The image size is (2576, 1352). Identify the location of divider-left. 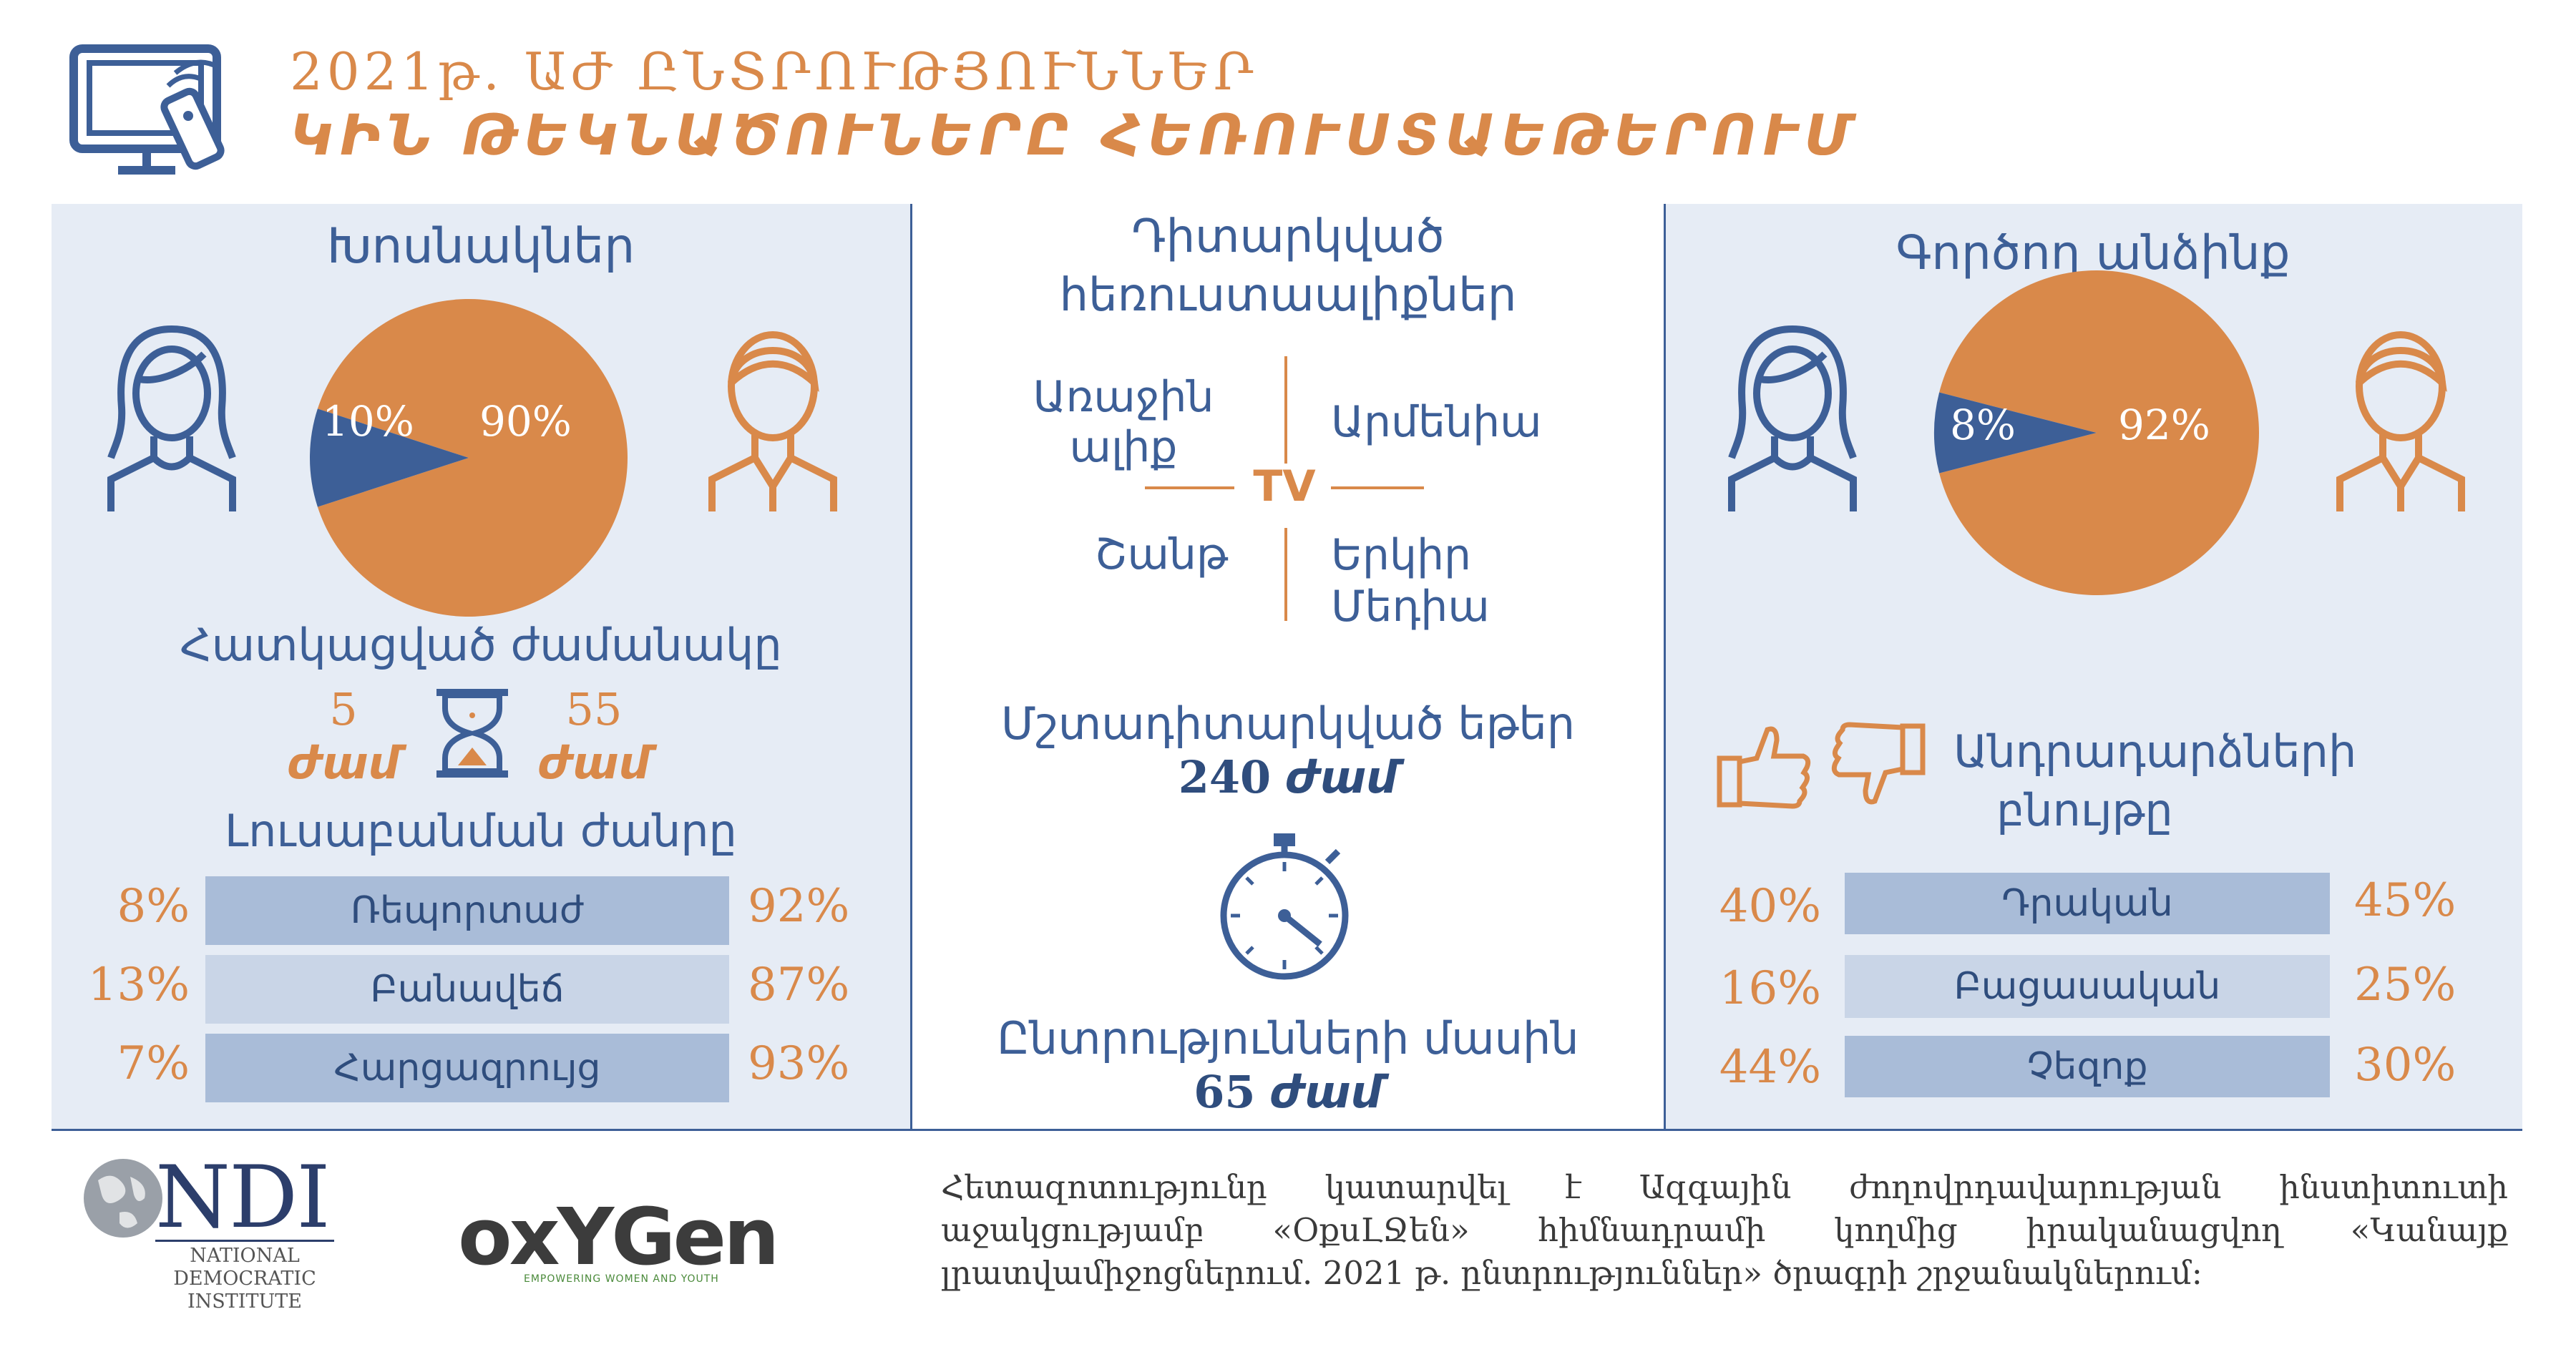
(911, 667).